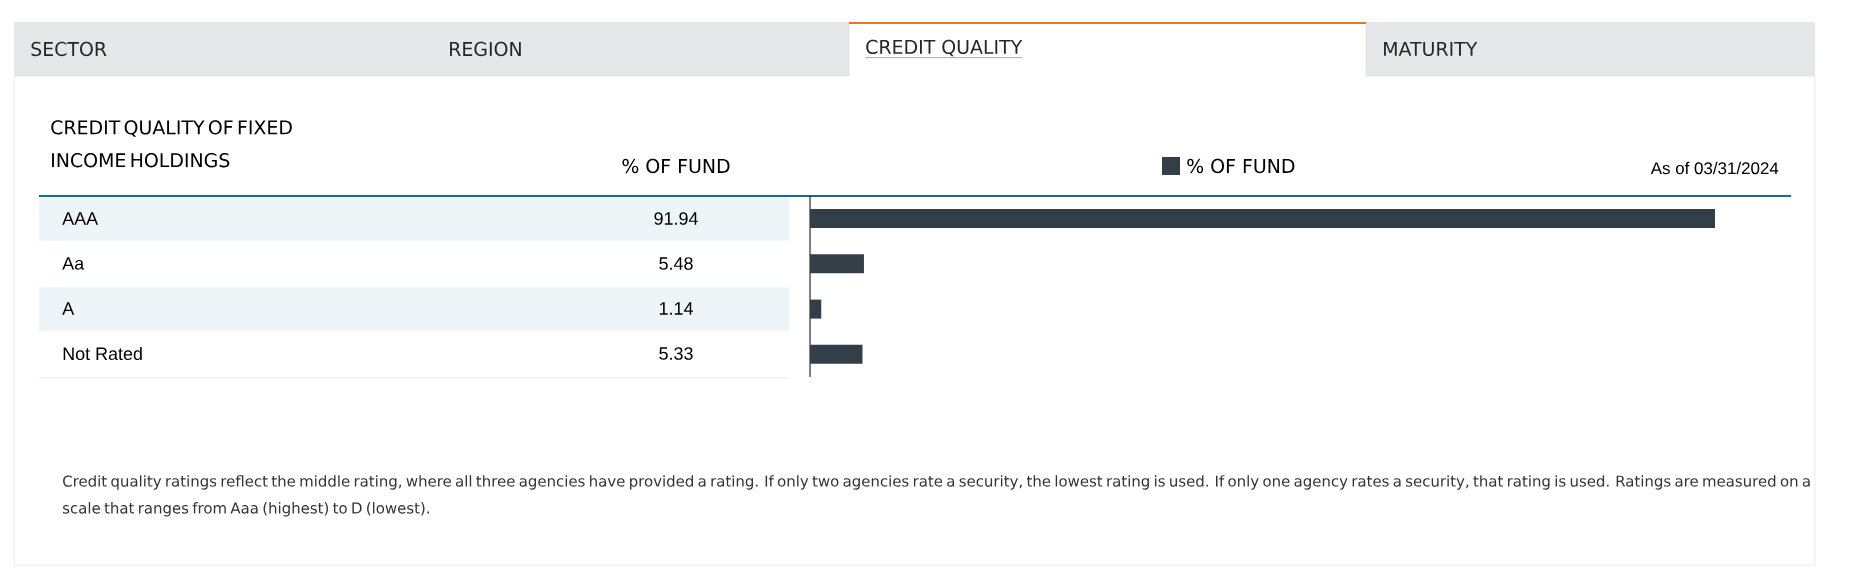 This screenshot has width=1860, height=575. What do you see at coordinates (944, 48) in the screenshot?
I see `text: CREDIT QUALITY` at bounding box center [944, 48].